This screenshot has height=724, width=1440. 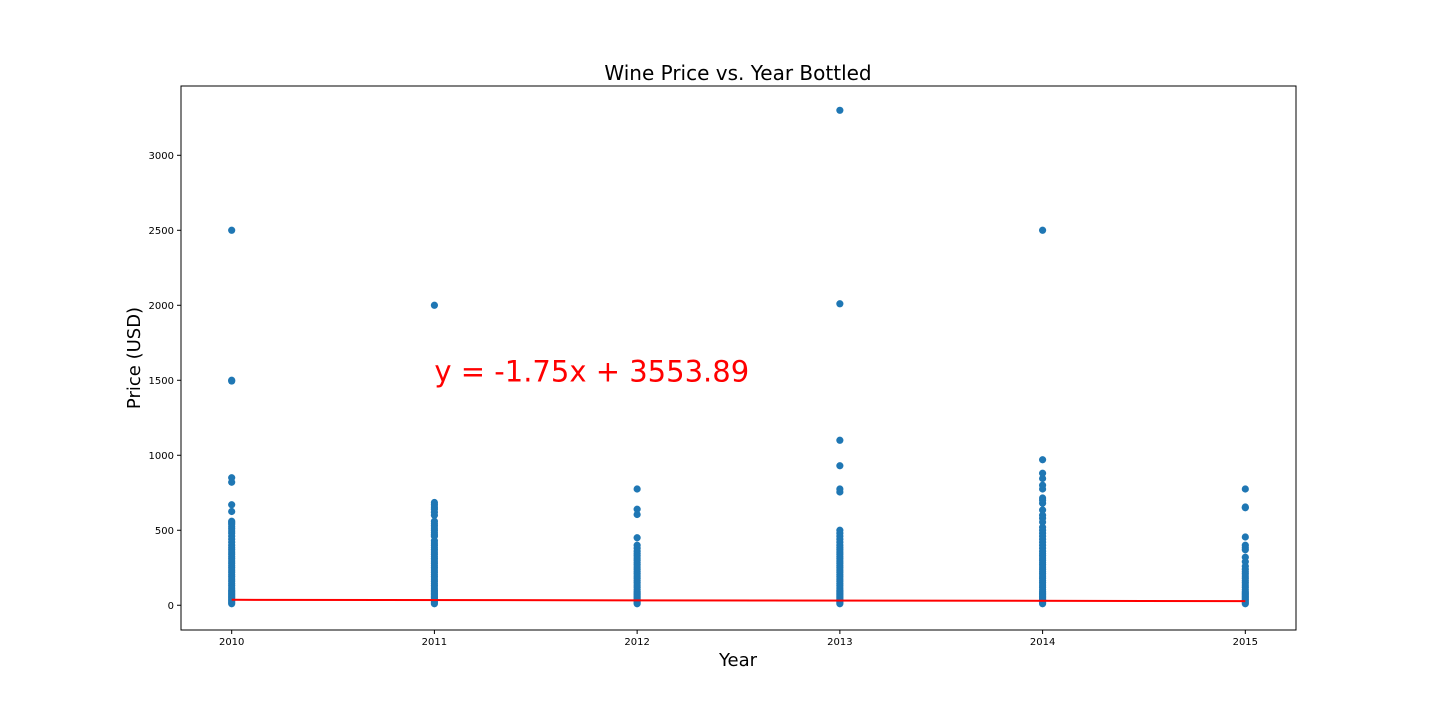 What do you see at coordinates (134, 358) in the screenshot?
I see `y-axis-label: Price (USD)` at bounding box center [134, 358].